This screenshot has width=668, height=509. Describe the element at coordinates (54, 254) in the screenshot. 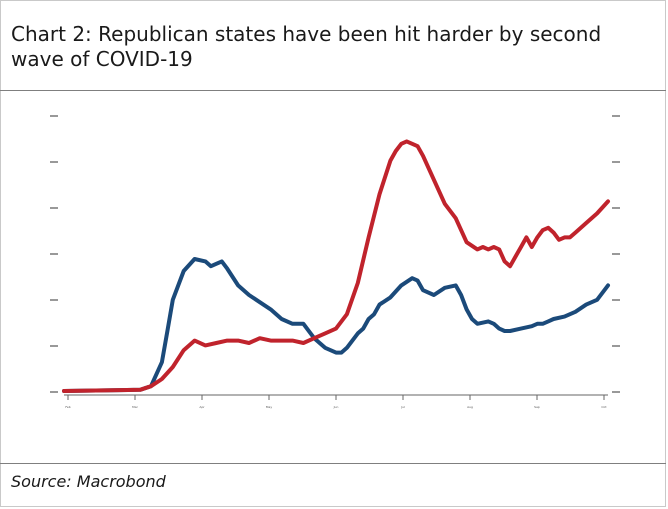

I see `left-axis-ticks` at that location.